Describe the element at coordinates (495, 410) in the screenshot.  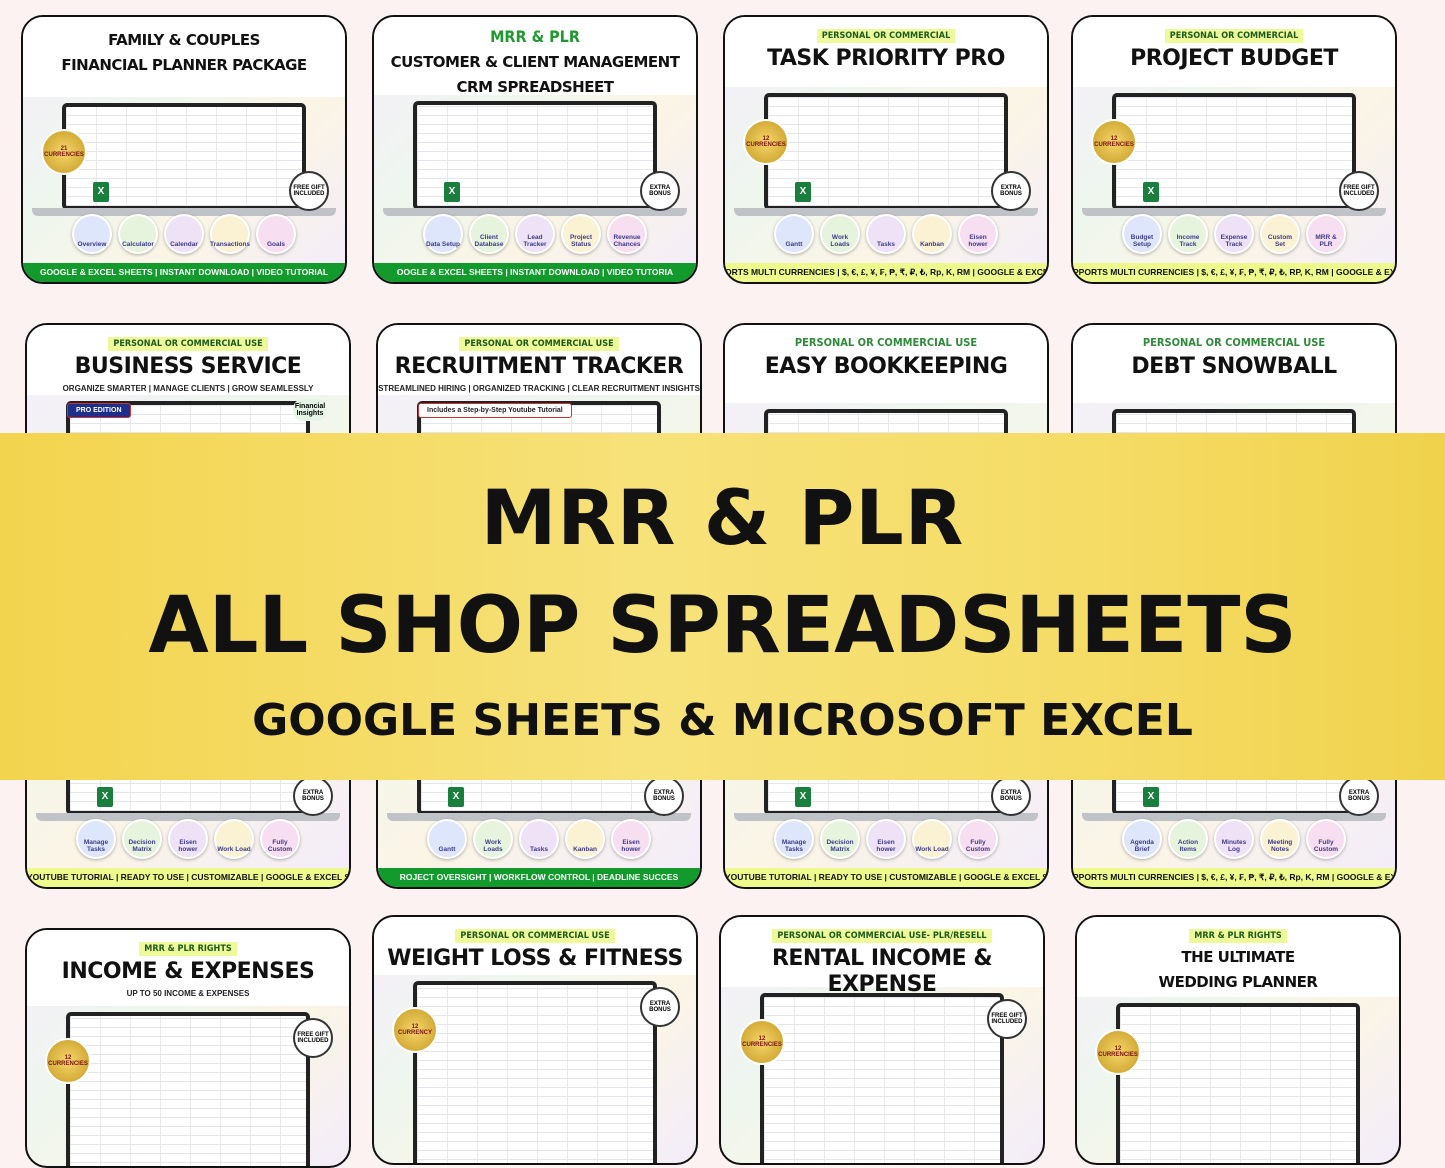
I see `edition-label: Includes a Step-by-Step Youtube Tutorial` at that location.